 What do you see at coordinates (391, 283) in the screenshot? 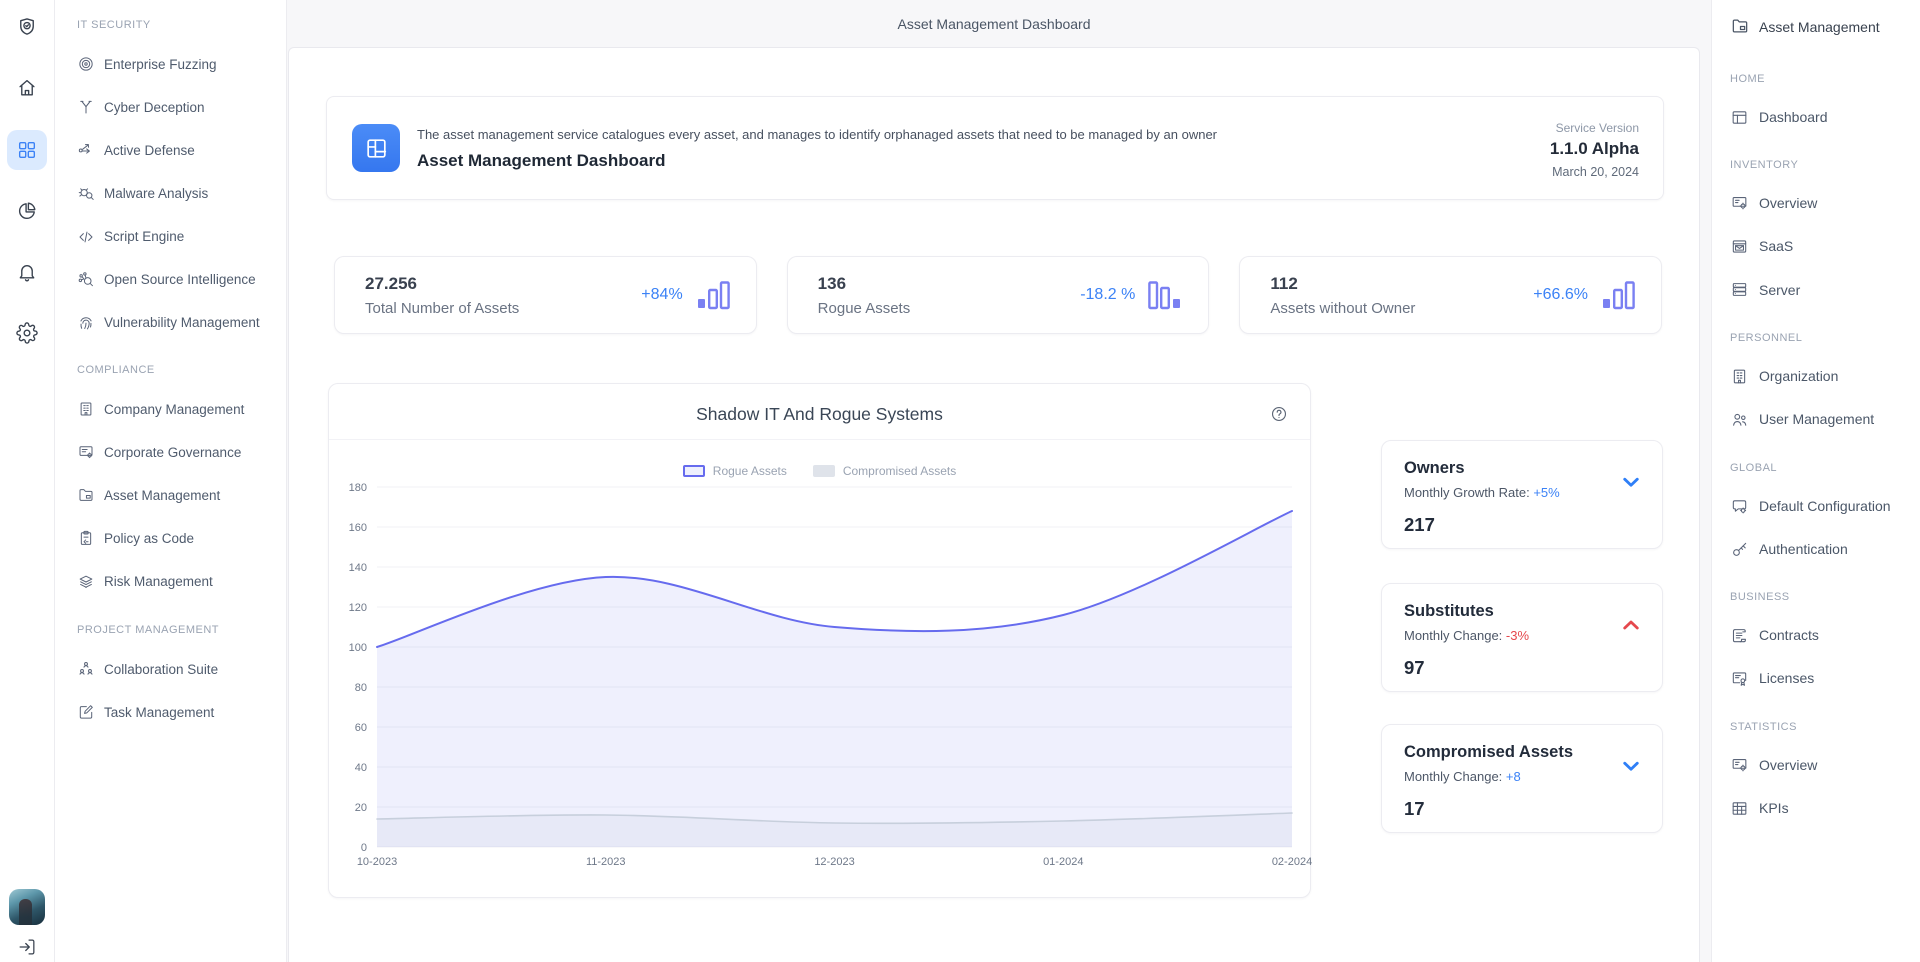
I see `stat-value: 27.256` at bounding box center [391, 283].